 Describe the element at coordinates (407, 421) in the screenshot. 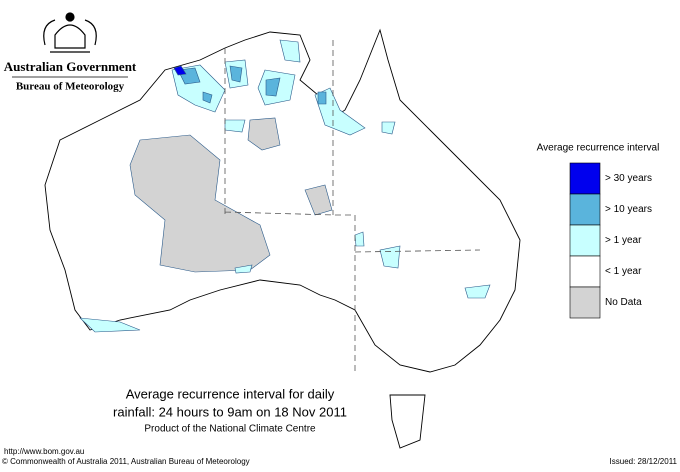

I see `tasmania` at that location.